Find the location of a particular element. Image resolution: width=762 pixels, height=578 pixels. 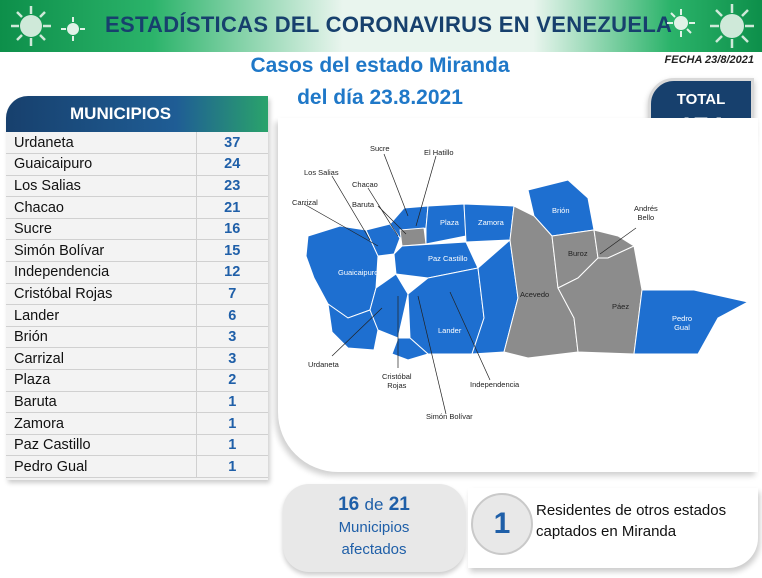

table-row: Brión 3 is located at coordinates (137, 337).